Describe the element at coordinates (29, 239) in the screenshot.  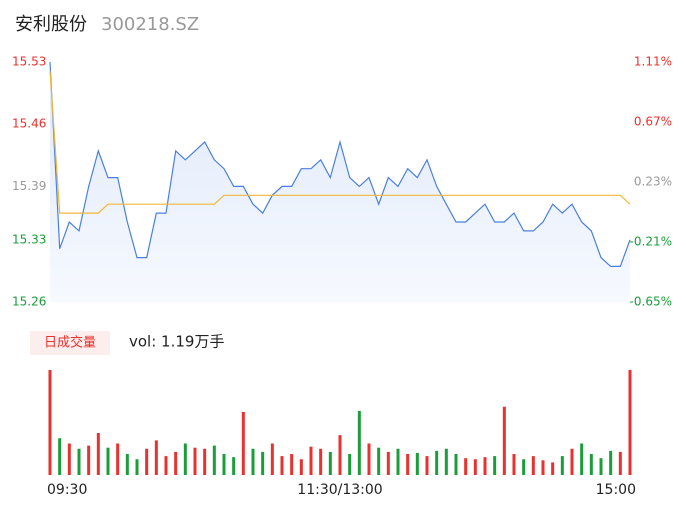
I see `y-tick-label: 15.33` at that location.